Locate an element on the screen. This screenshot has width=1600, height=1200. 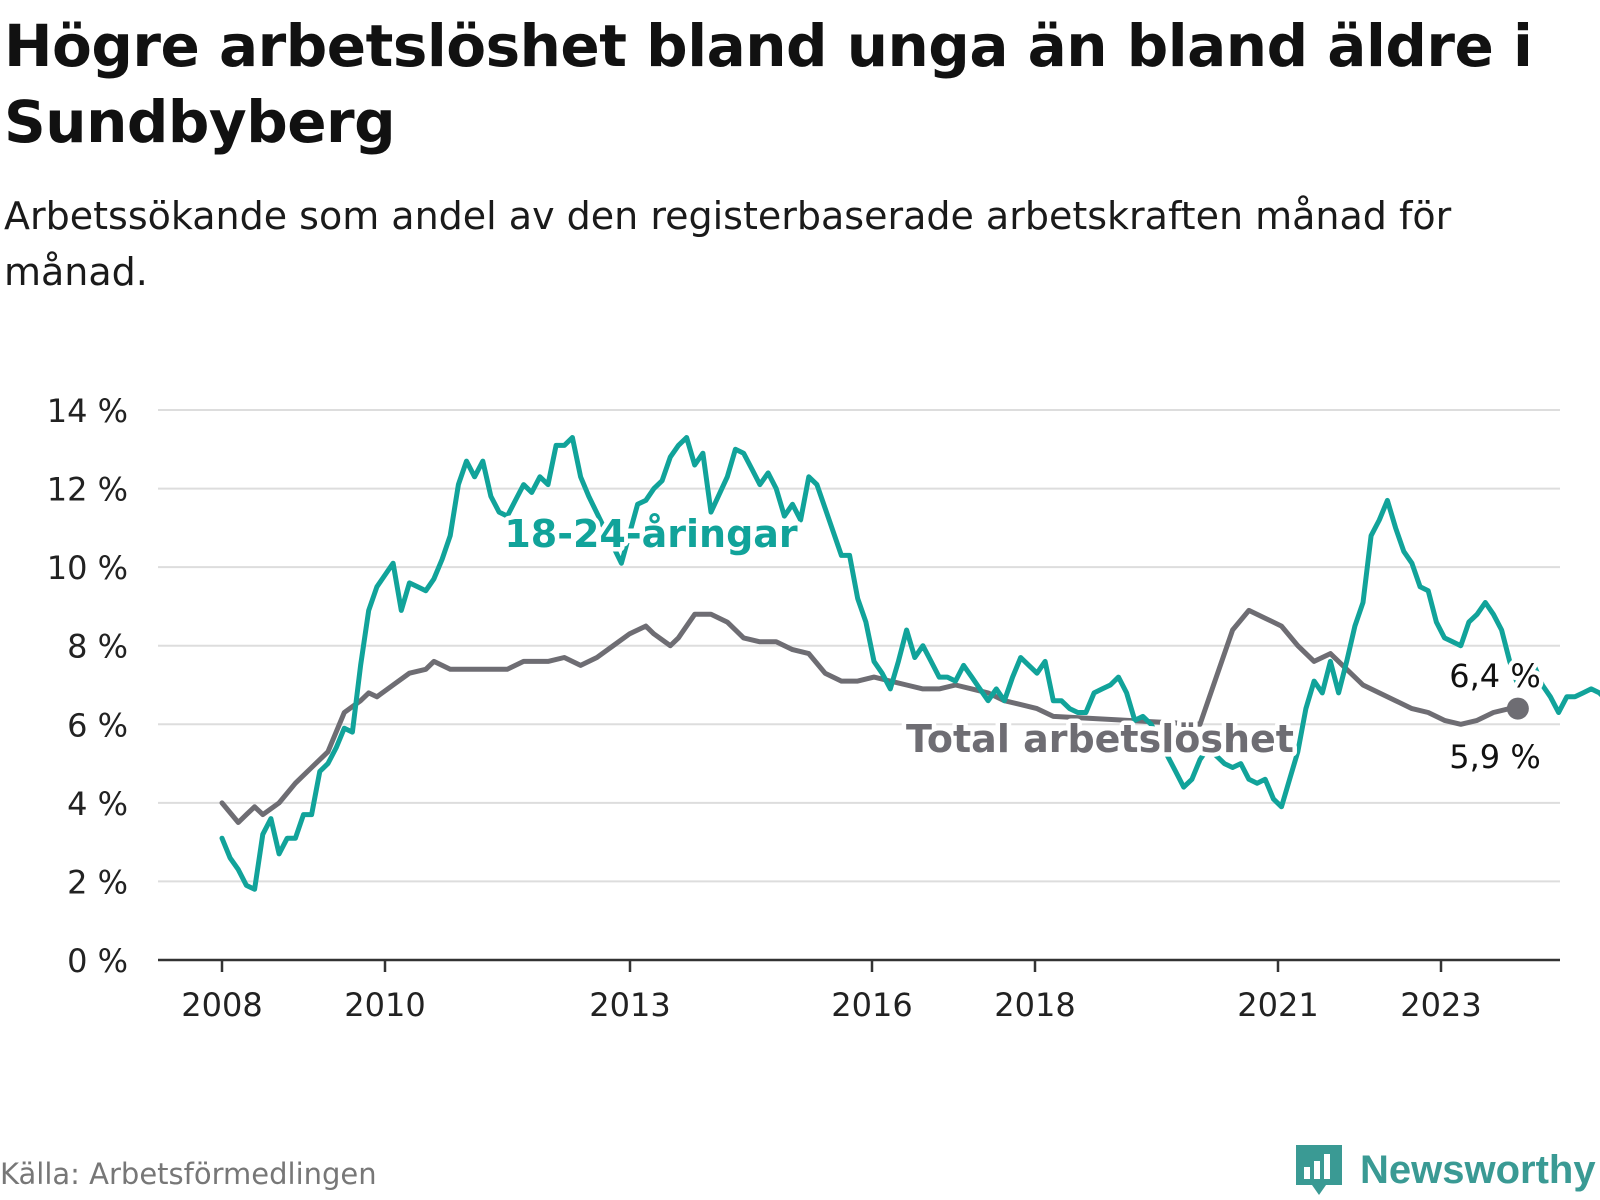
x-tick-label: 2010 is located at coordinates (384, 1005).